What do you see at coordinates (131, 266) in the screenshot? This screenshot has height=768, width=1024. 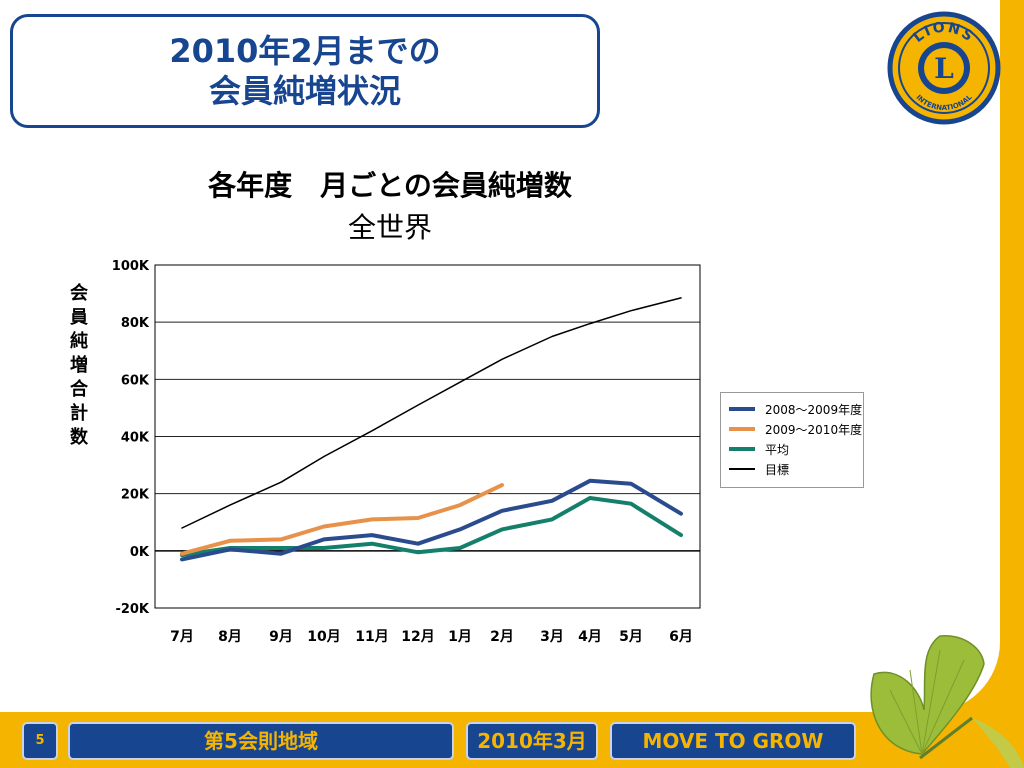 I see `y-tick-label: 100K` at bounding box center [131, 266].